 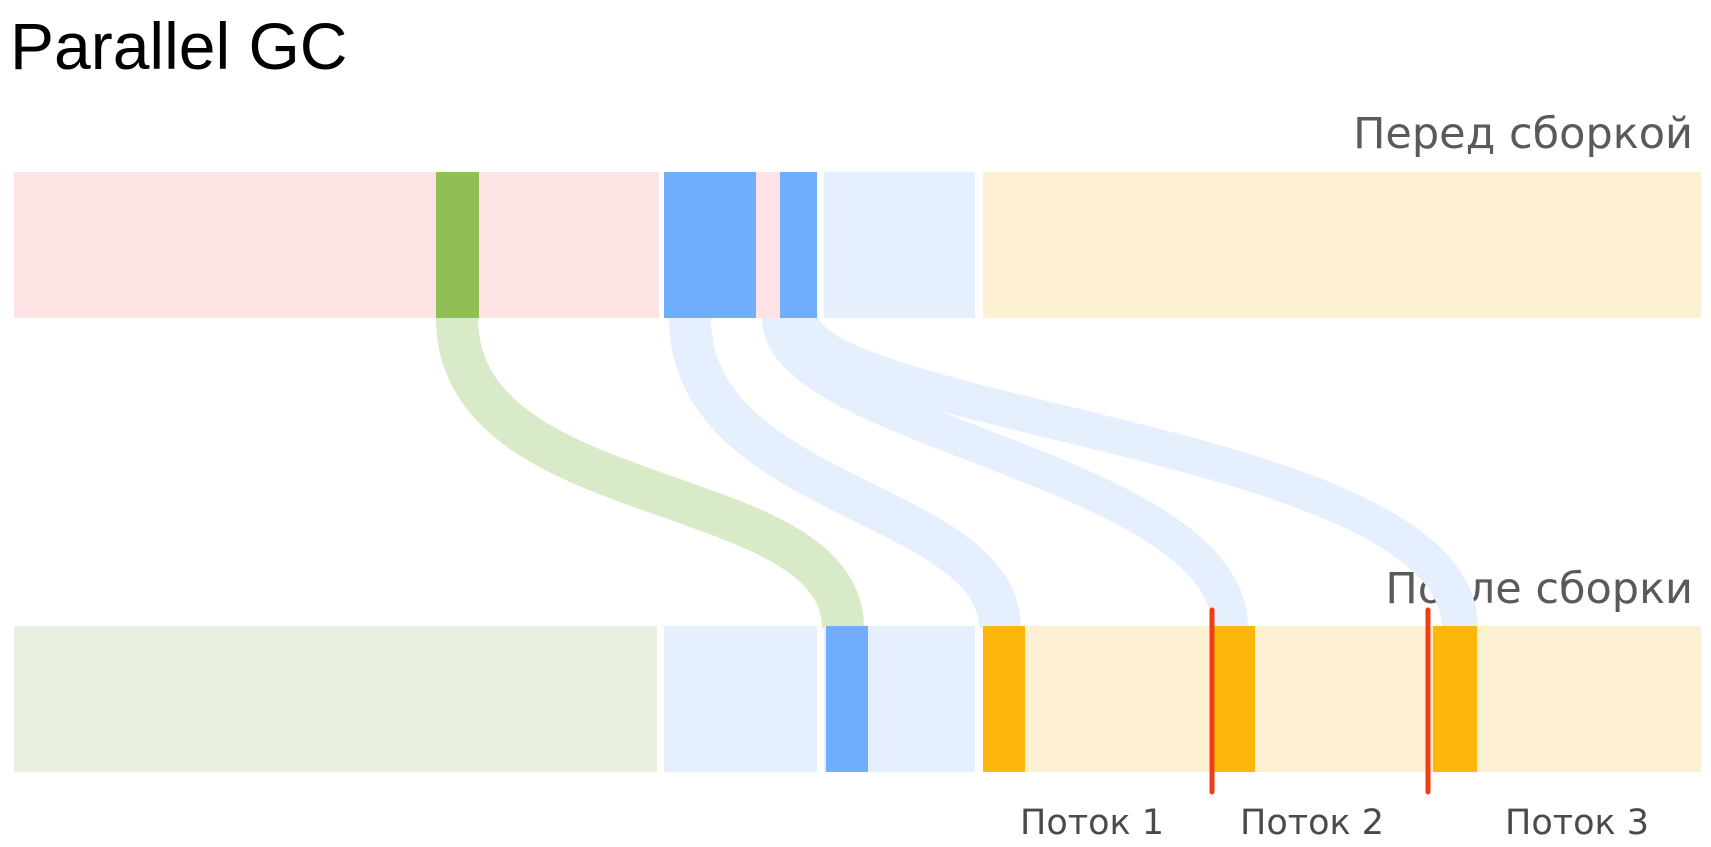 I want to click on live-object-blue-large, so click(x=710, y=245).